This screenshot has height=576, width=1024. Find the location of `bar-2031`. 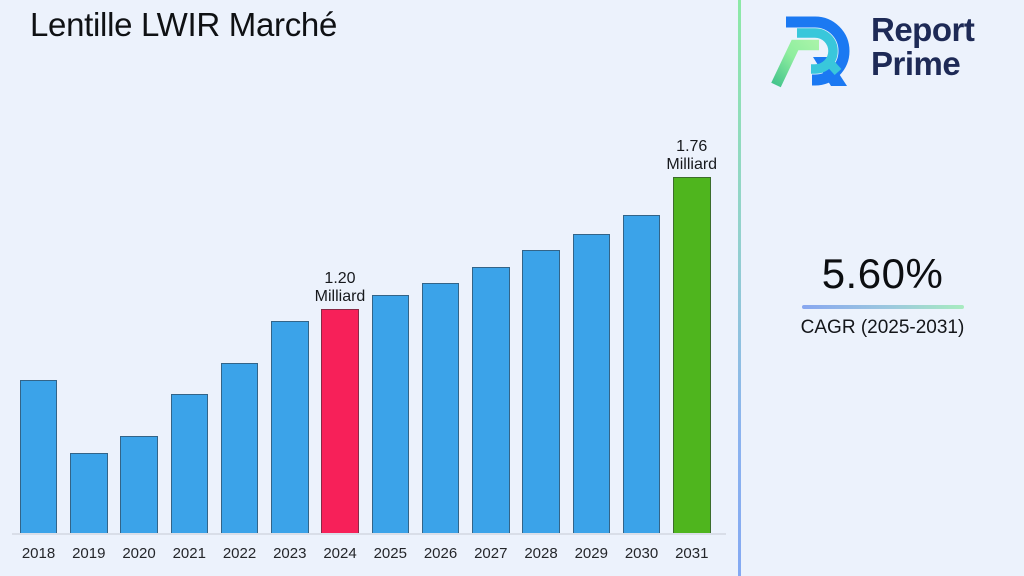

bar-2031 is located at coordinates (692, 355).